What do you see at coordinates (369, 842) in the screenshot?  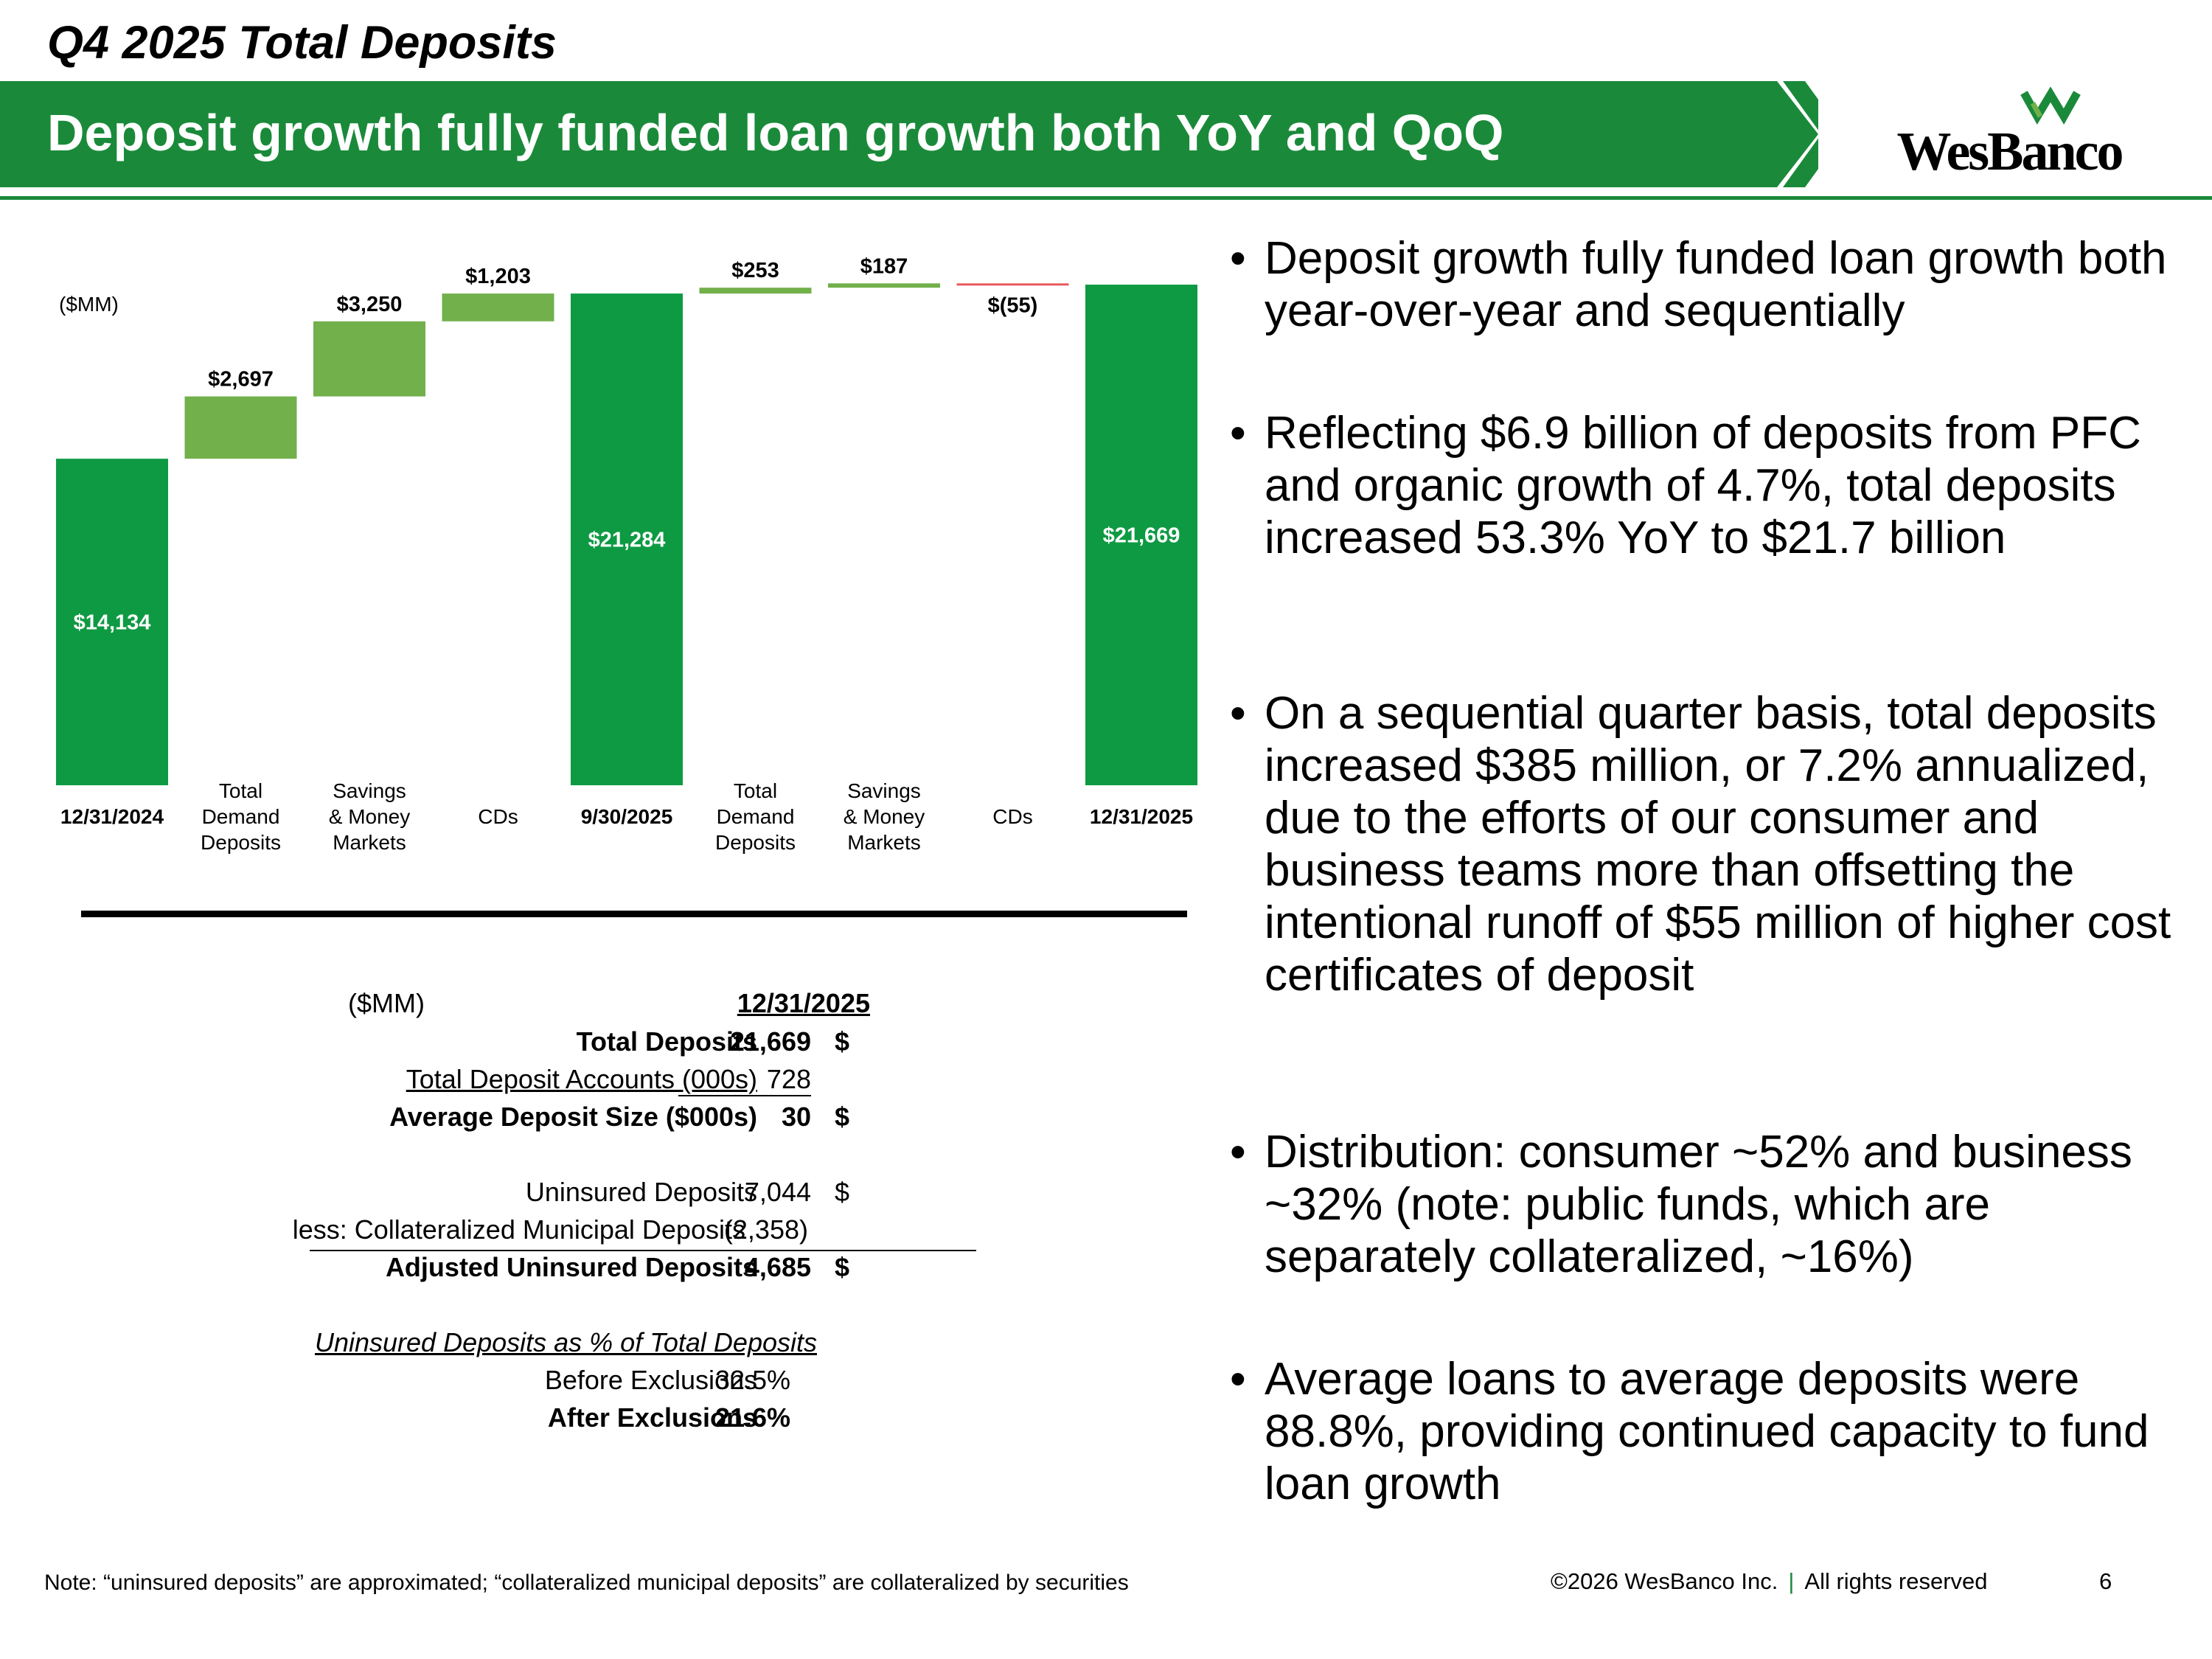 I see `category-label-3: Markets` at bounding box center [369, 842].